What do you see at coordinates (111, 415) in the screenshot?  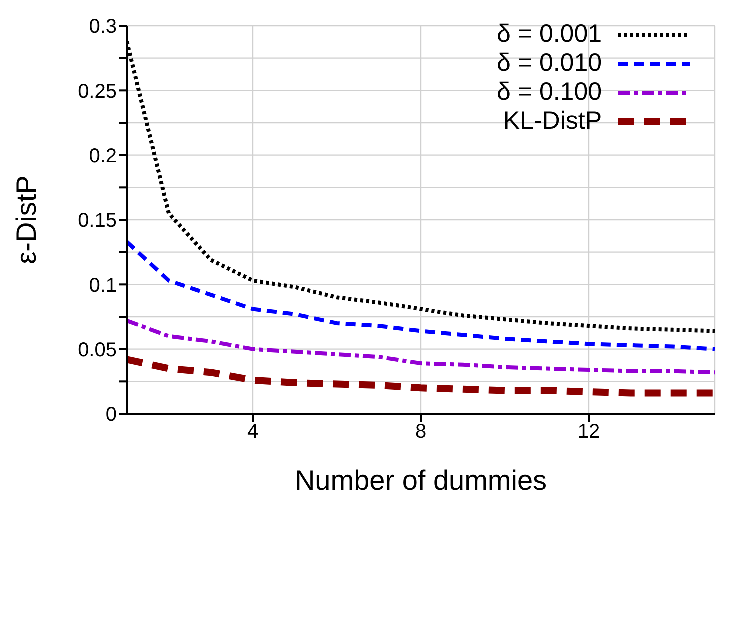 I see `y-tick-label: 0` at bounding box center [111, 415].